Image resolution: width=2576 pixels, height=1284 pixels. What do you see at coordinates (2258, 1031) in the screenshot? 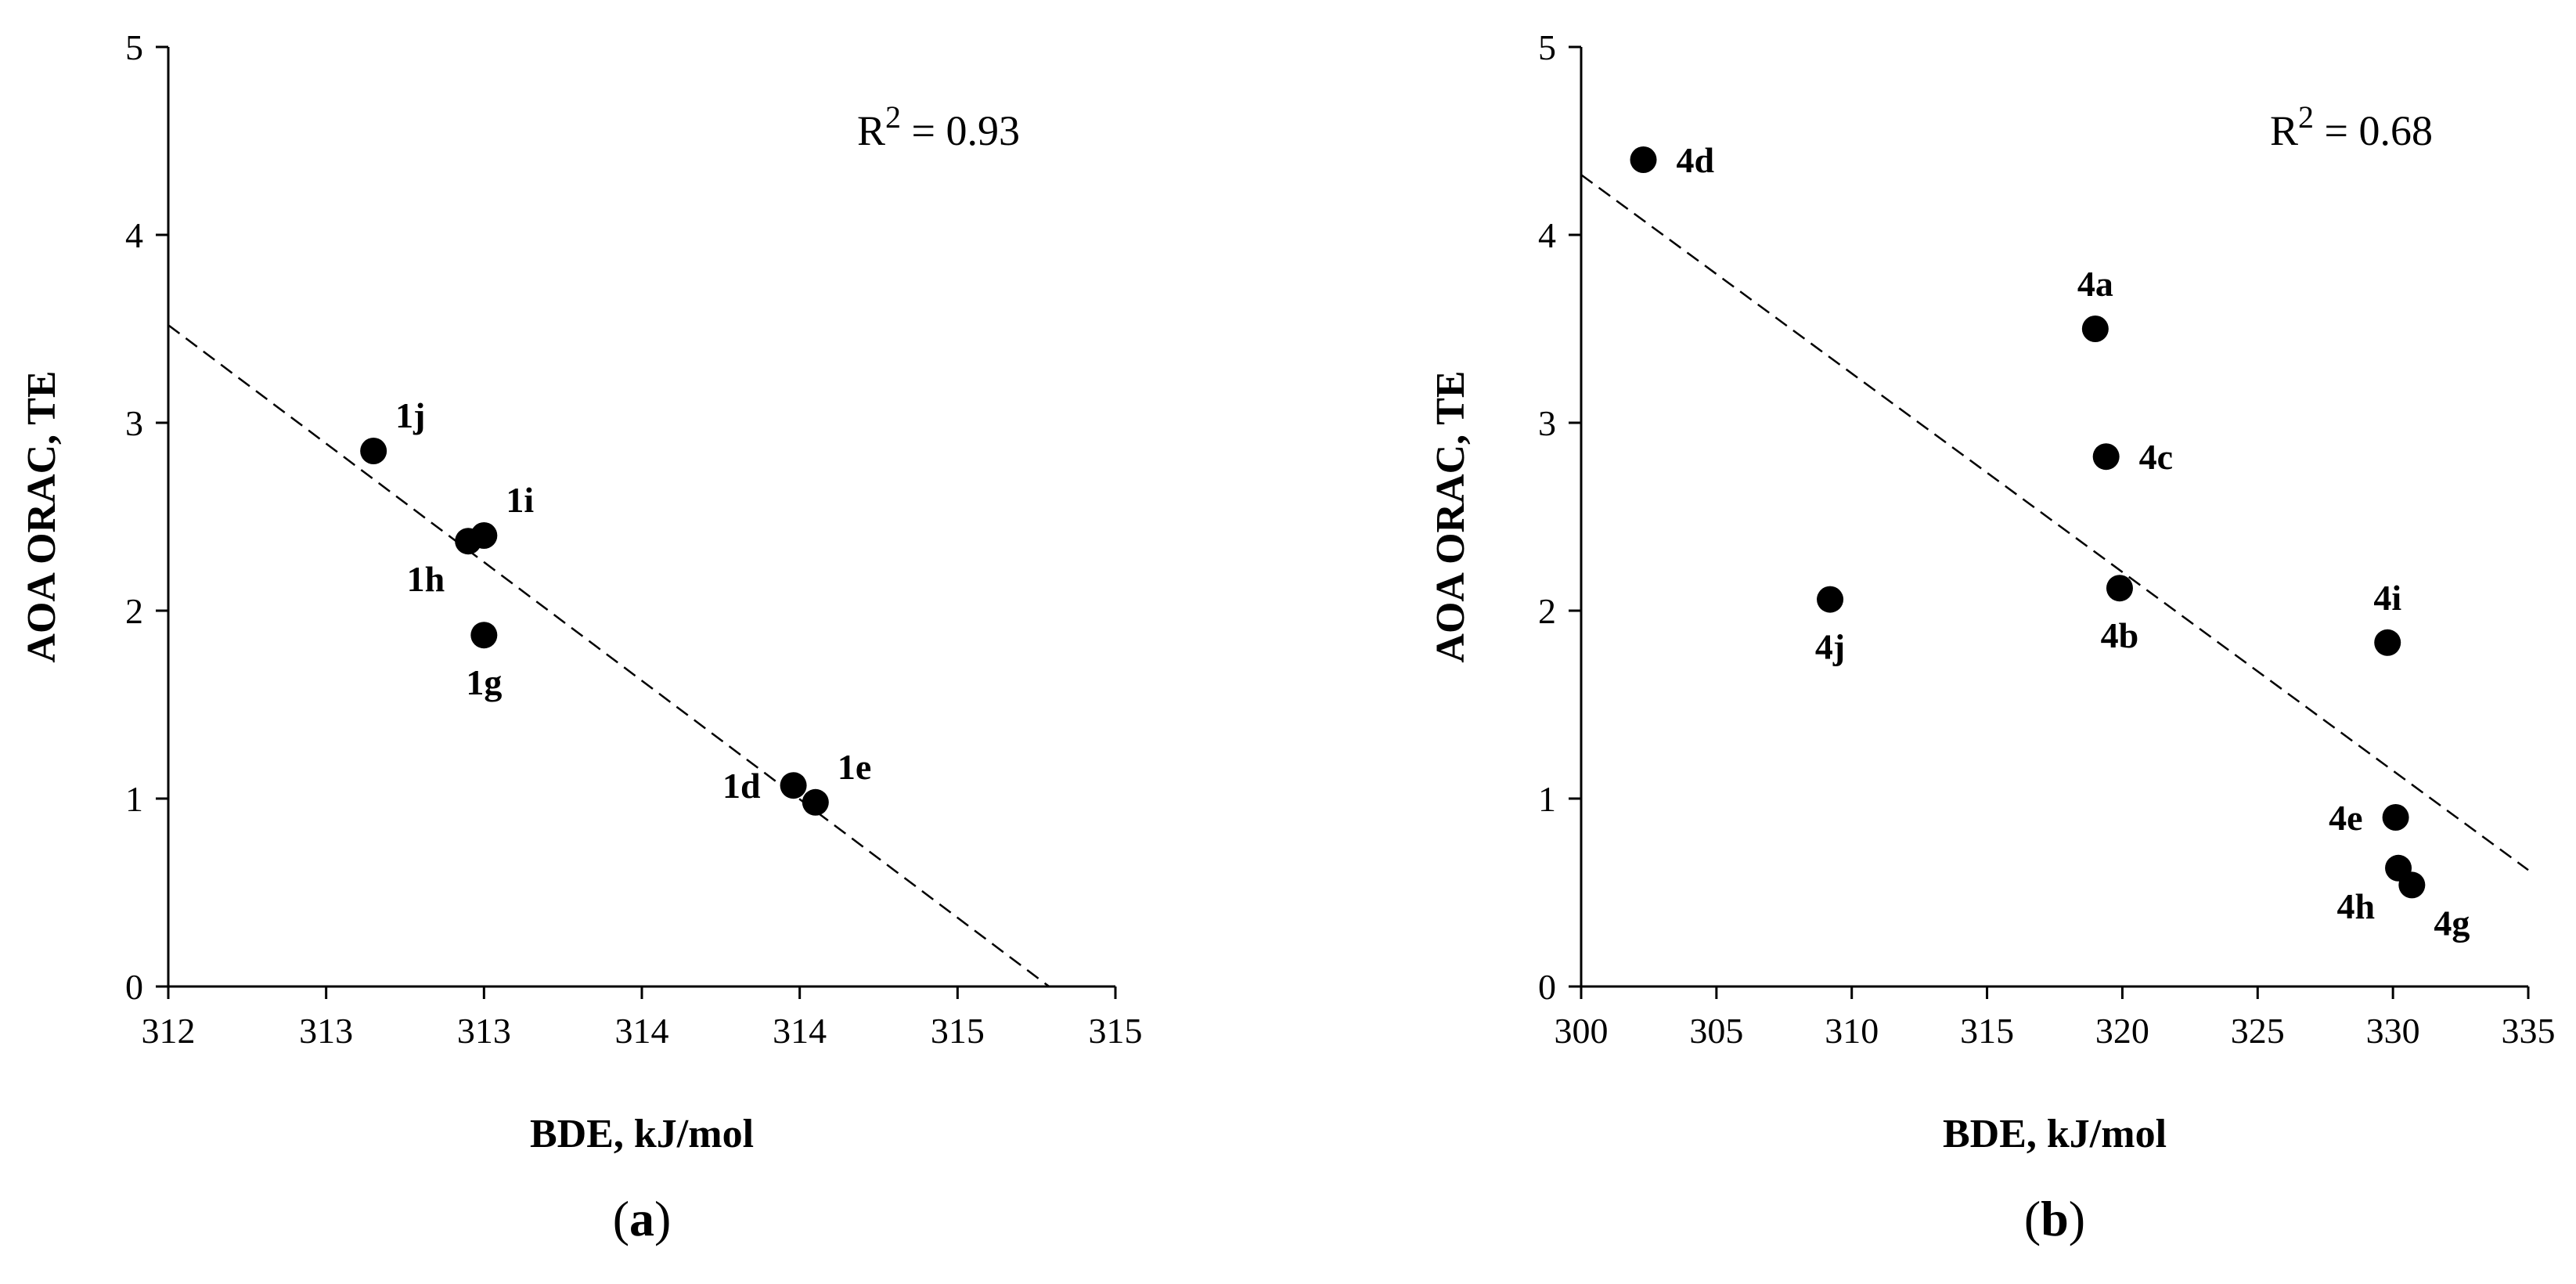
I see `x-tick-label: 325` at bounding box center [2258, 1031].